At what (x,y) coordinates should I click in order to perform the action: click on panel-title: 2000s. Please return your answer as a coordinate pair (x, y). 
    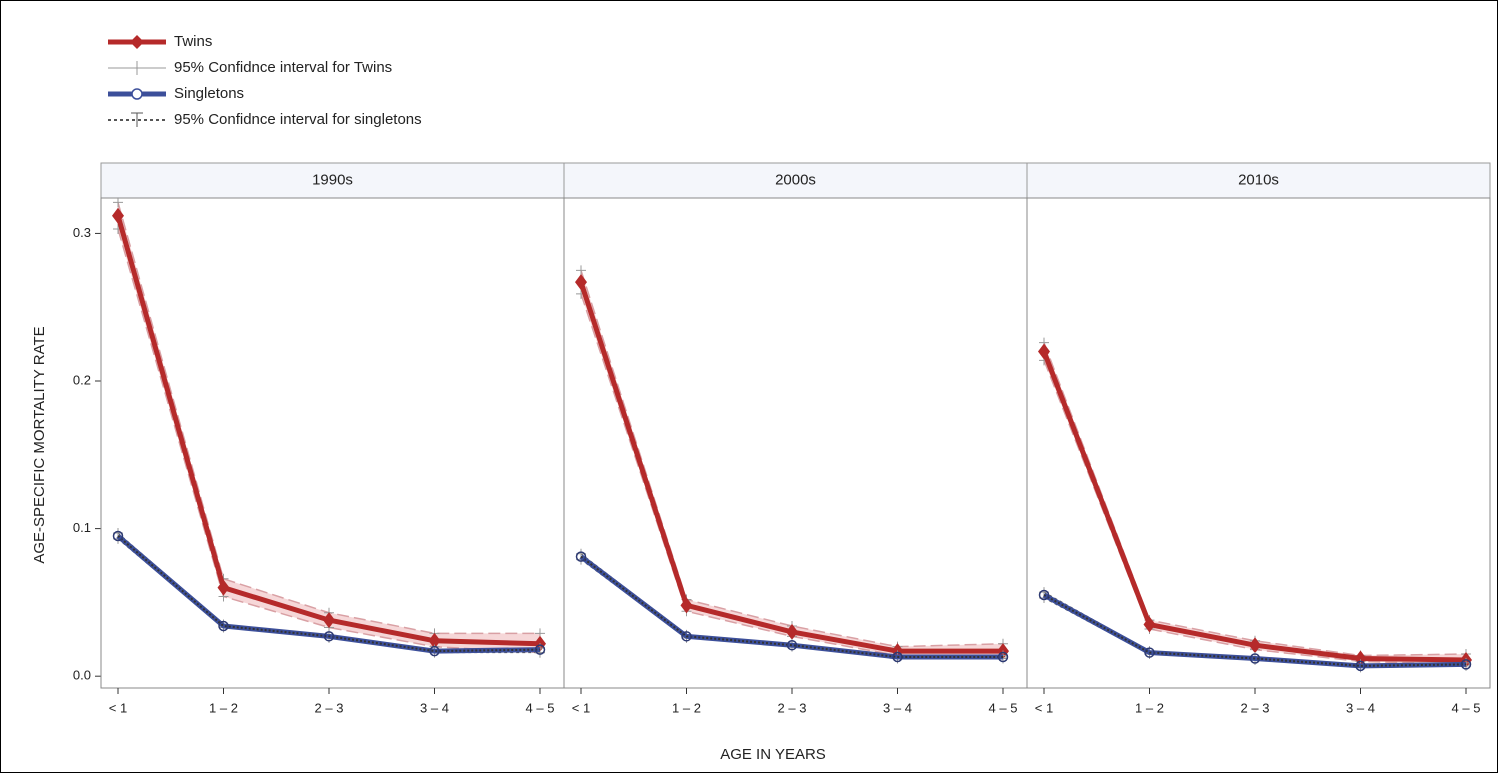
    Looking at the image, I should click on (795, 179).